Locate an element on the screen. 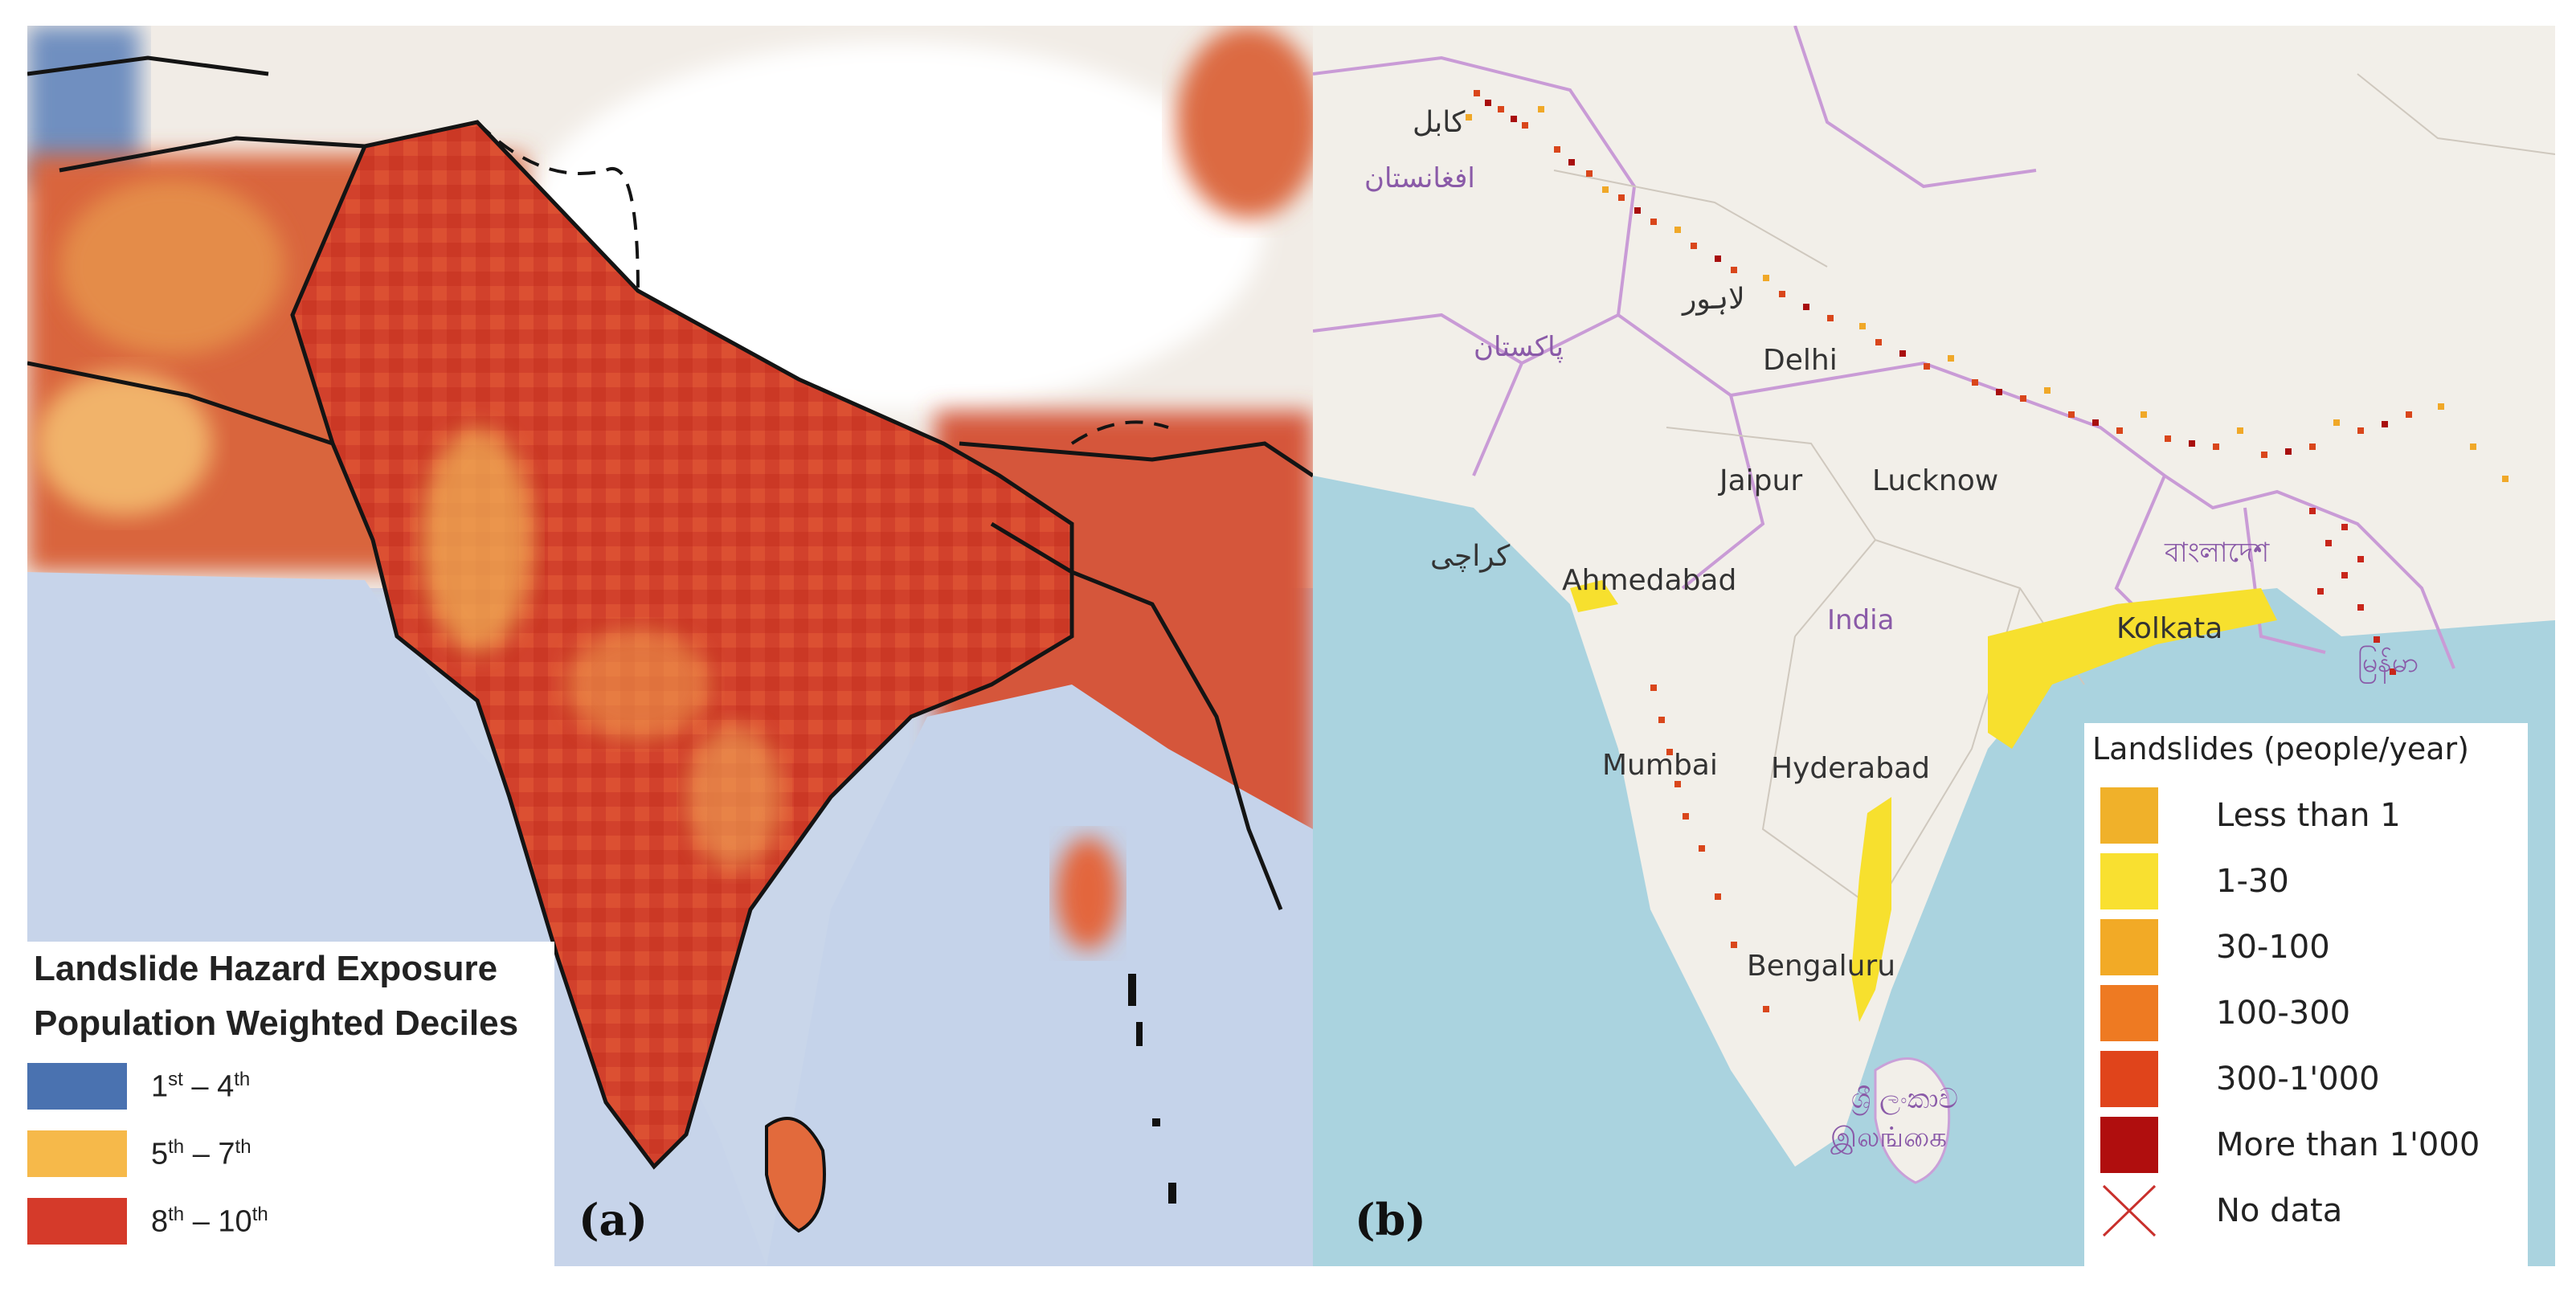  place-lucknow: Lucknow is located at coordinates (1936, 481).